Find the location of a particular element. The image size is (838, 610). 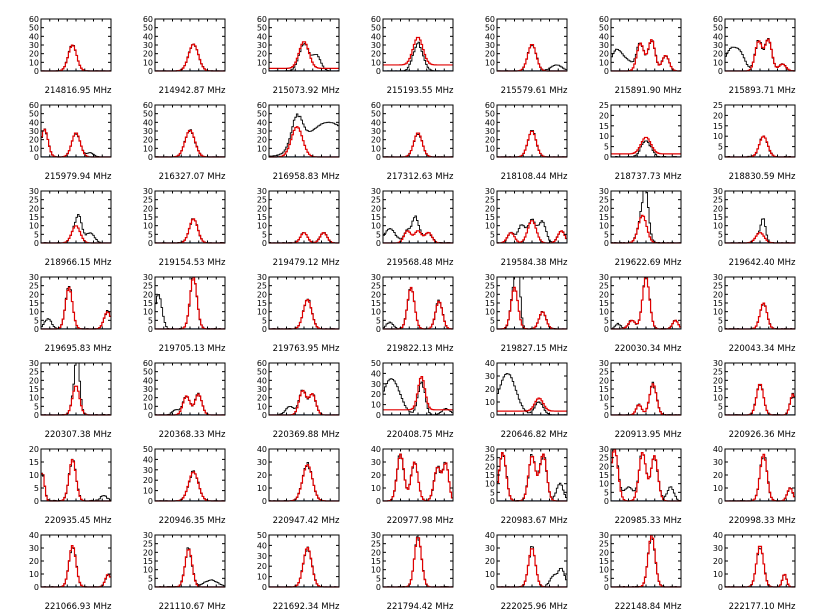

frequency-label: 220983.67 MHz is located at coordinates (534, 521).